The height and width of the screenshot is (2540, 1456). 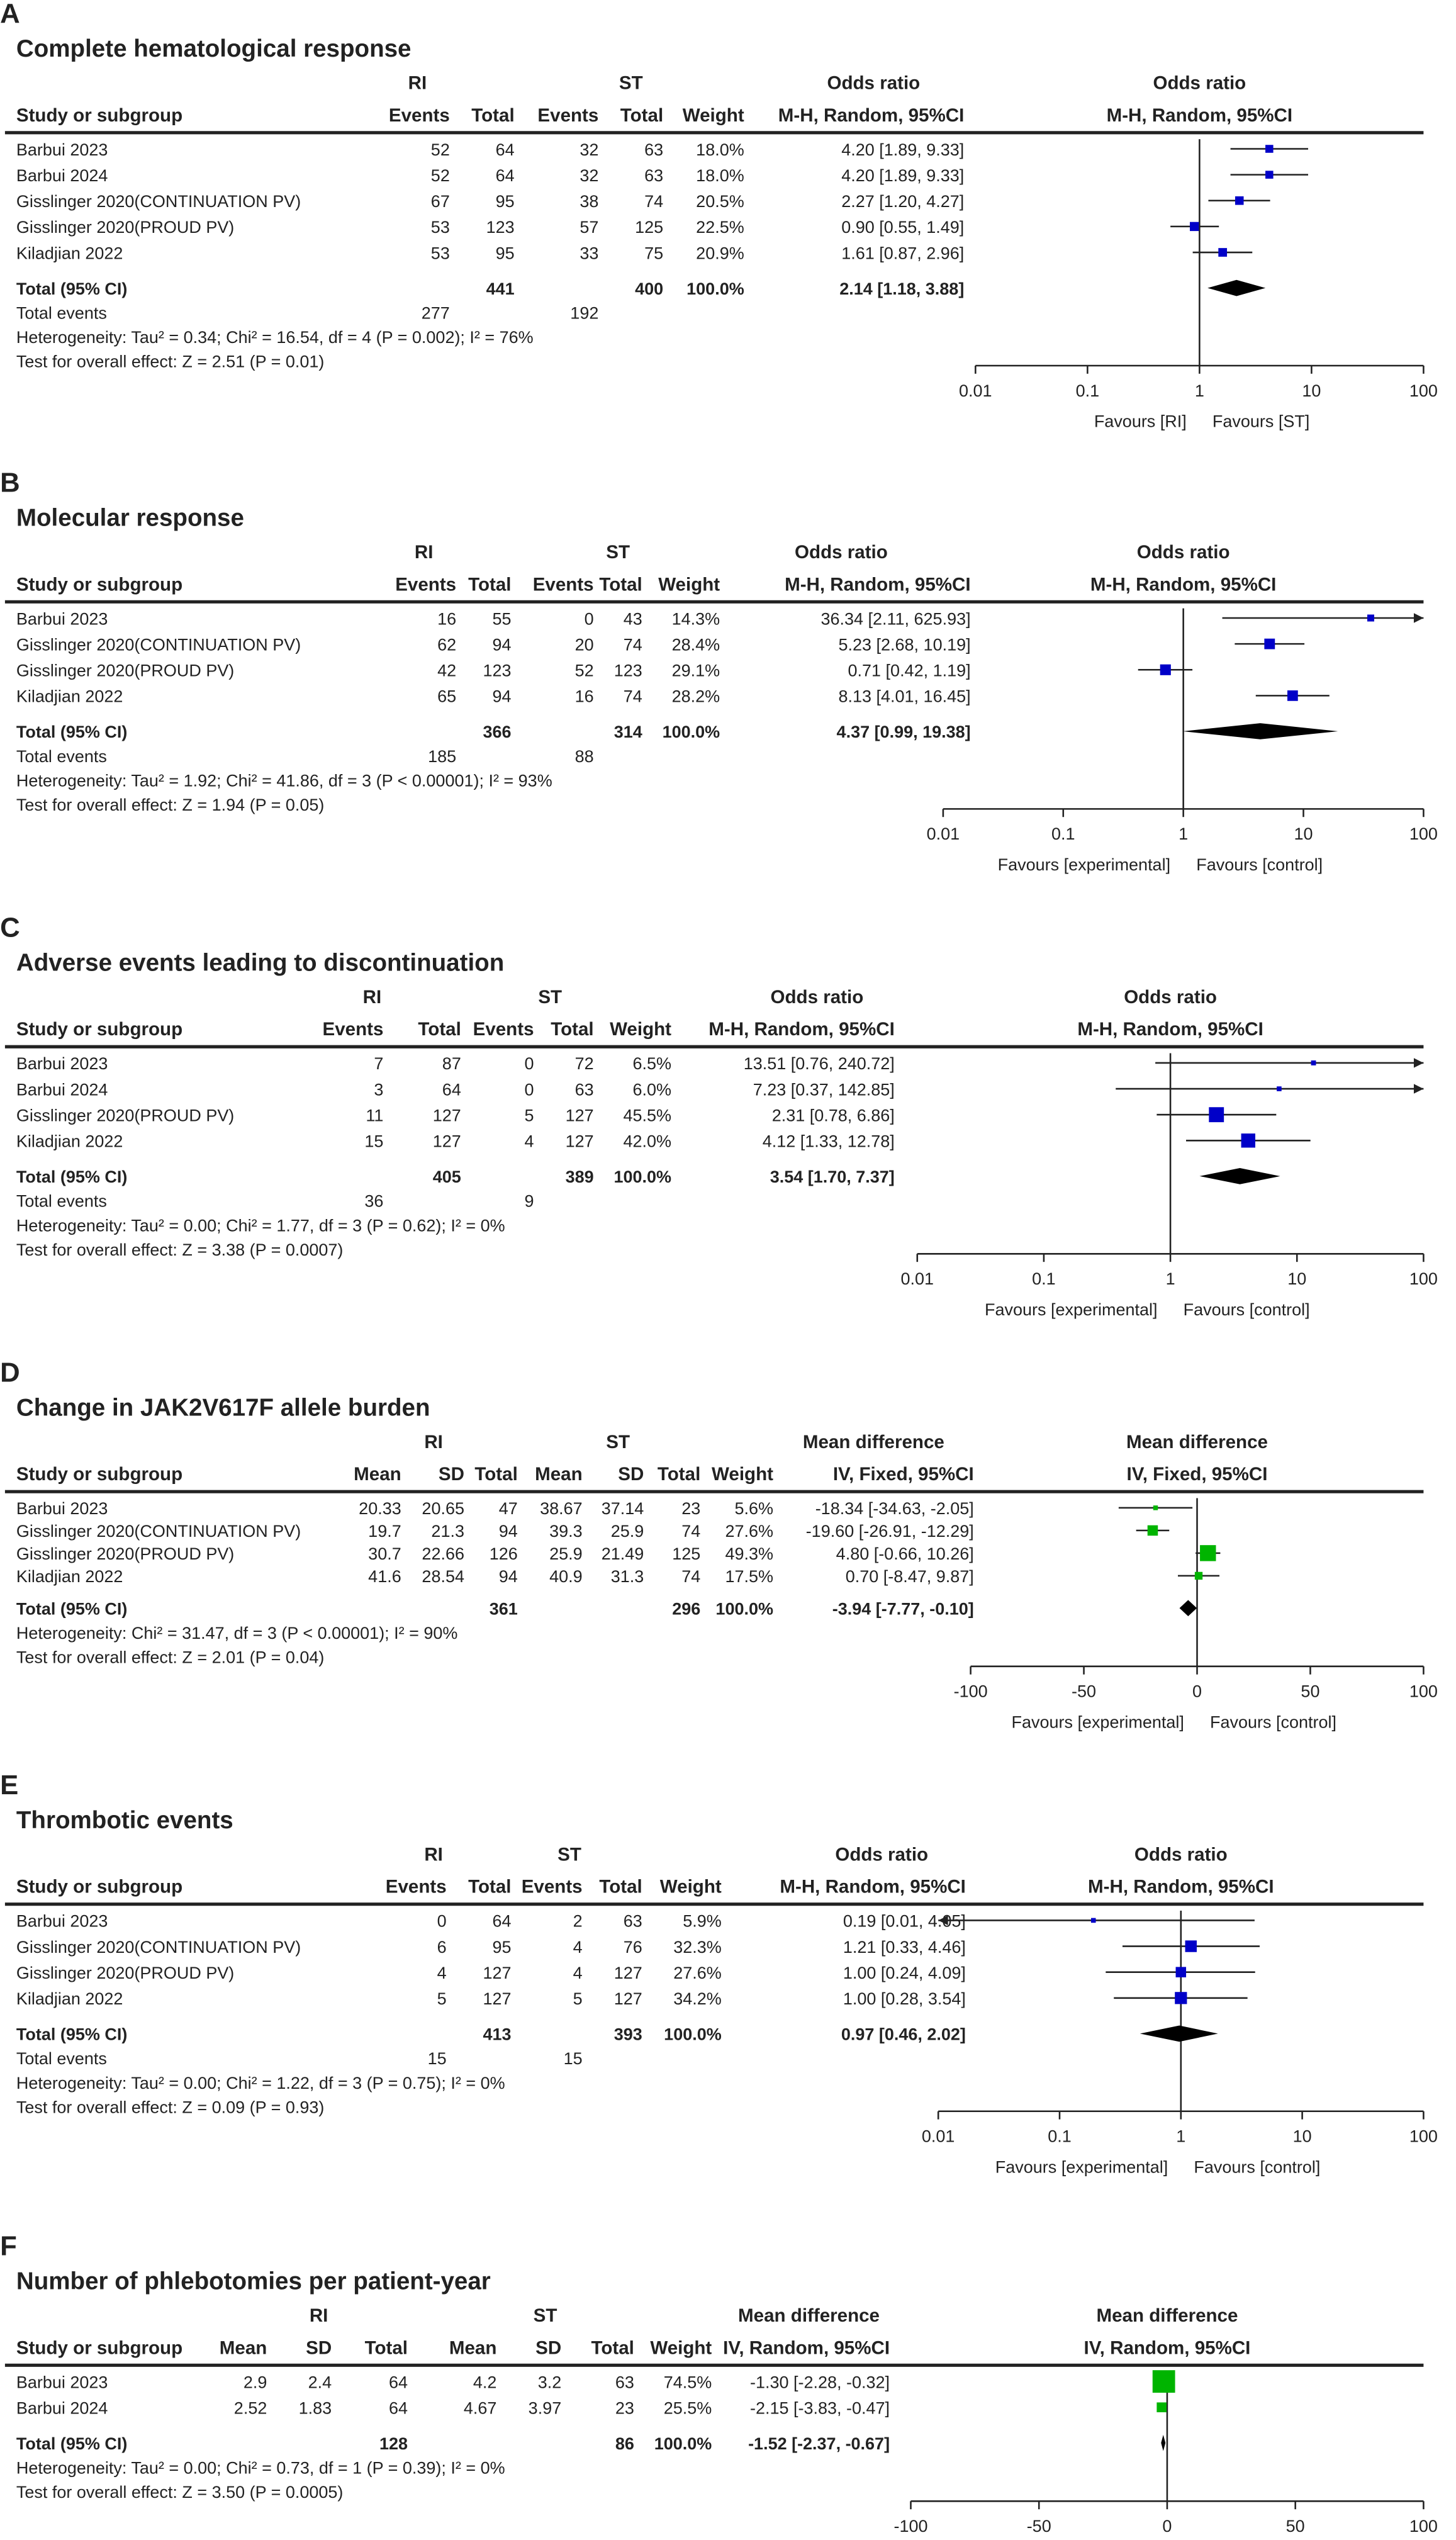 What do you see at coordinates (384, 1531) in the screenshot?
I see `cell-value: 19.7` at bounding box center [384, 1531].